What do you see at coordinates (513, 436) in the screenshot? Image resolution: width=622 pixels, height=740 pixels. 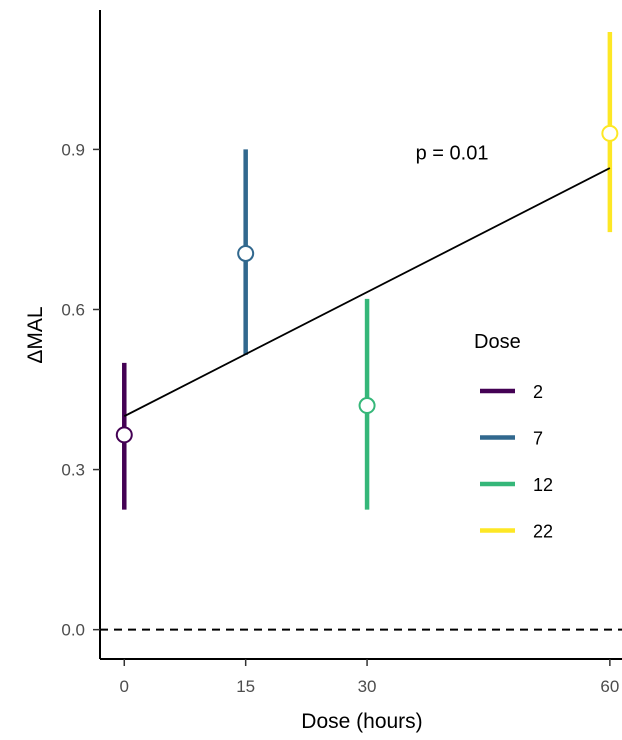 I see `legend: Dose 2 7 12 22` at bounding box center [513, 436].